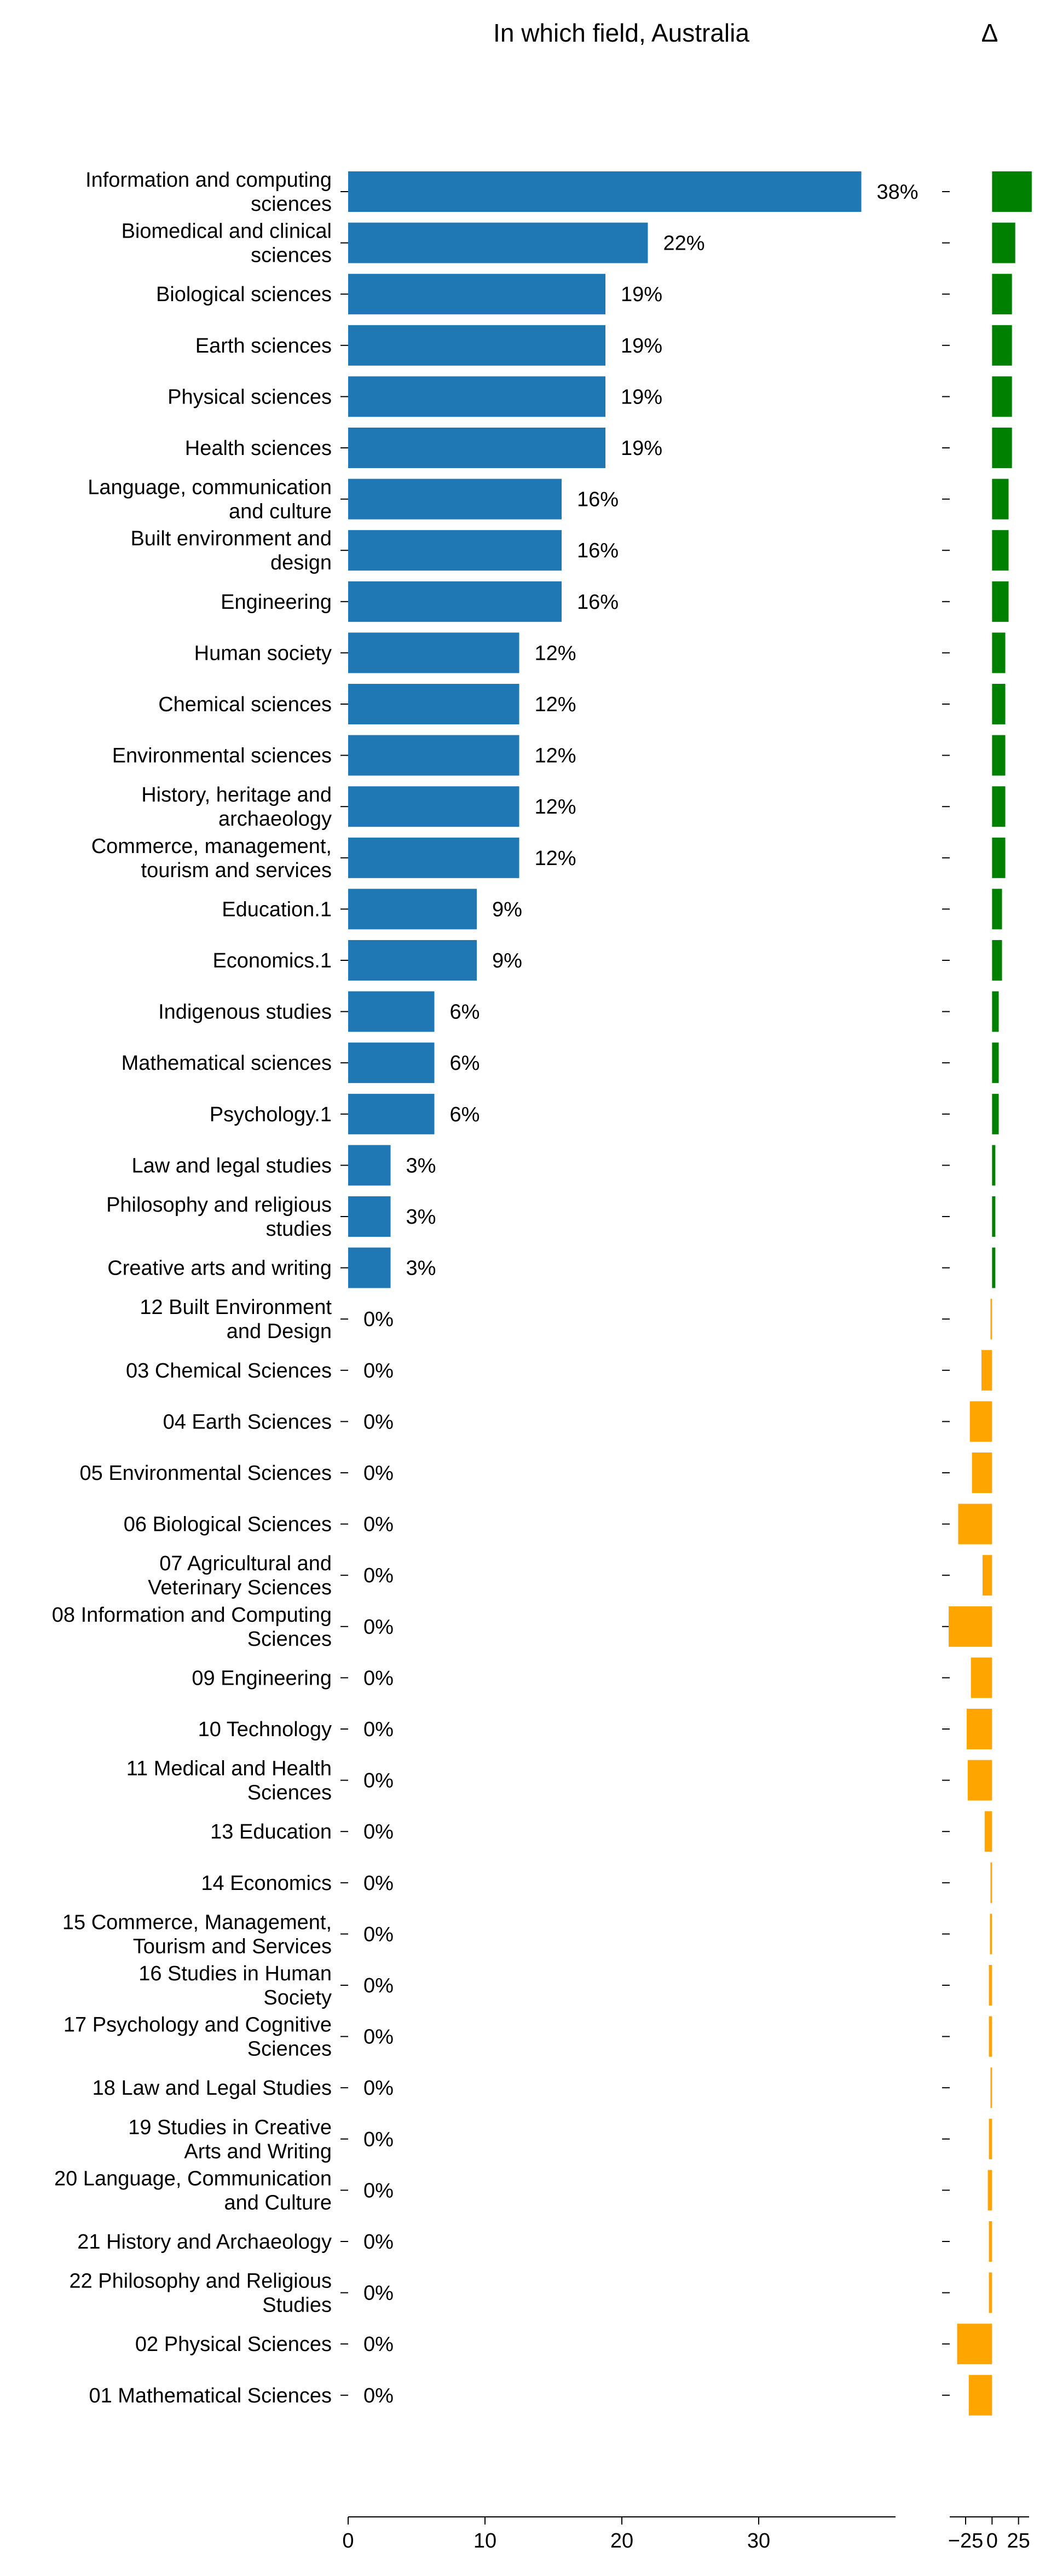  I want to click on category-label: Indigenous studies, so click(245, 1012).